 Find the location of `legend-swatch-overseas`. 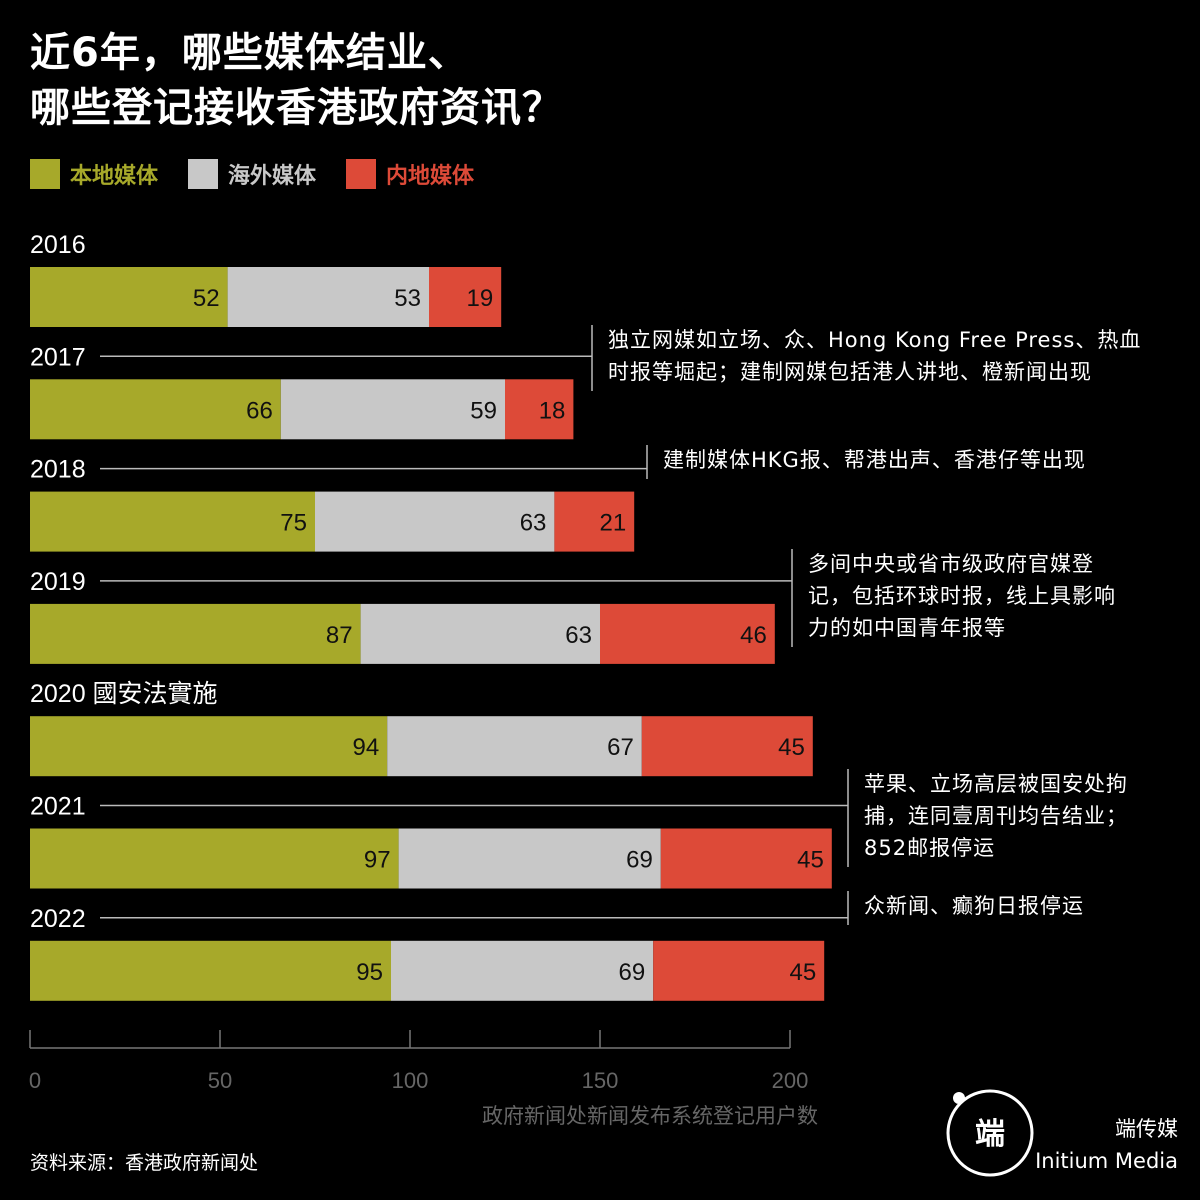

legend-swatch-overseas is located at coordinates (203, 174).